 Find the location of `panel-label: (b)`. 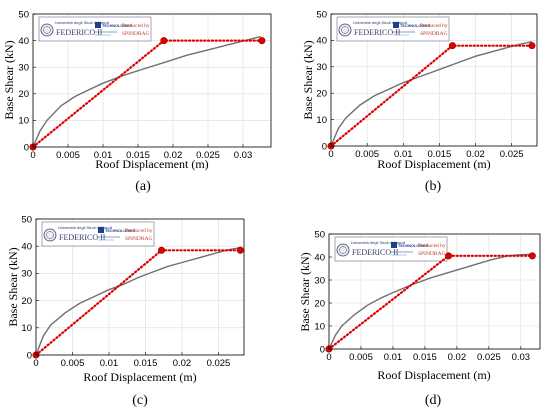

panel-label: (b) is located at coordinates (433, 186).